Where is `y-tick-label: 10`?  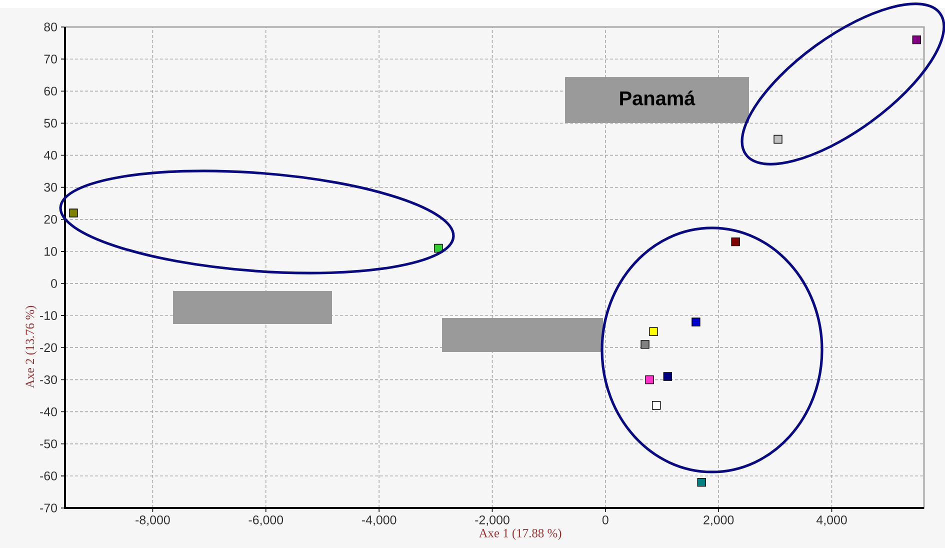 y-tick-label: 10 is located at coordinates (50, 251).